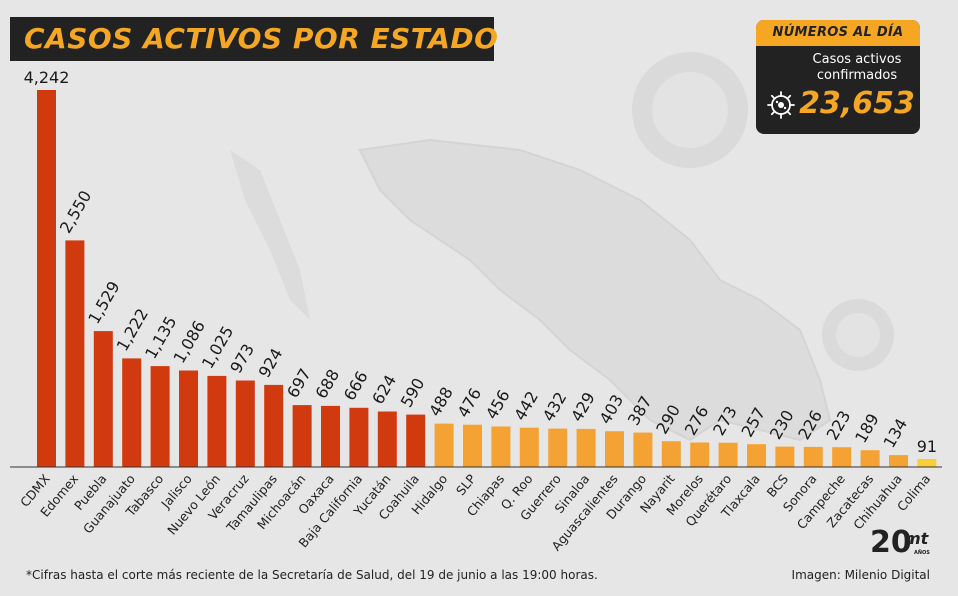  What do you see at coordinates (242, 359) in the screenshot?
I see `value-label-7: 973` at bounding box center [242, 359].